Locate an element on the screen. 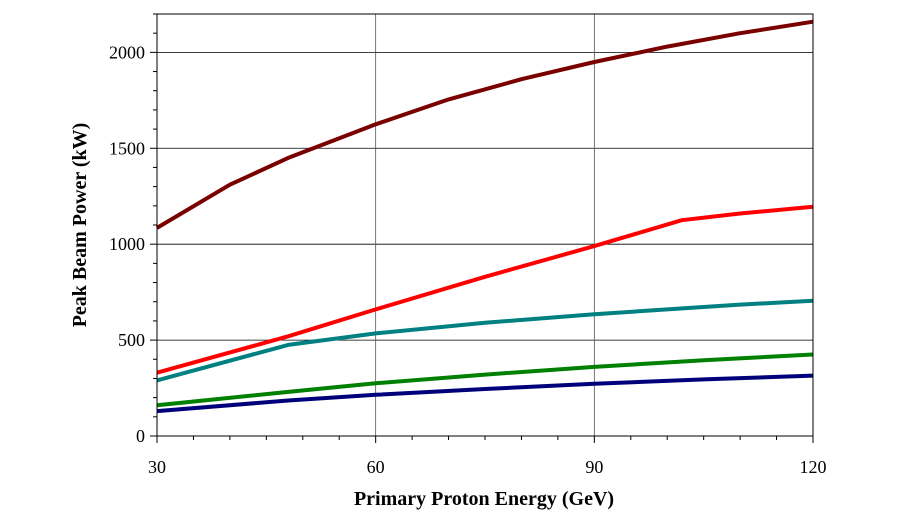 The width and height of the screenshot is (900, 521). y-tick-label: 1500 is located at coordinates (127, 148).